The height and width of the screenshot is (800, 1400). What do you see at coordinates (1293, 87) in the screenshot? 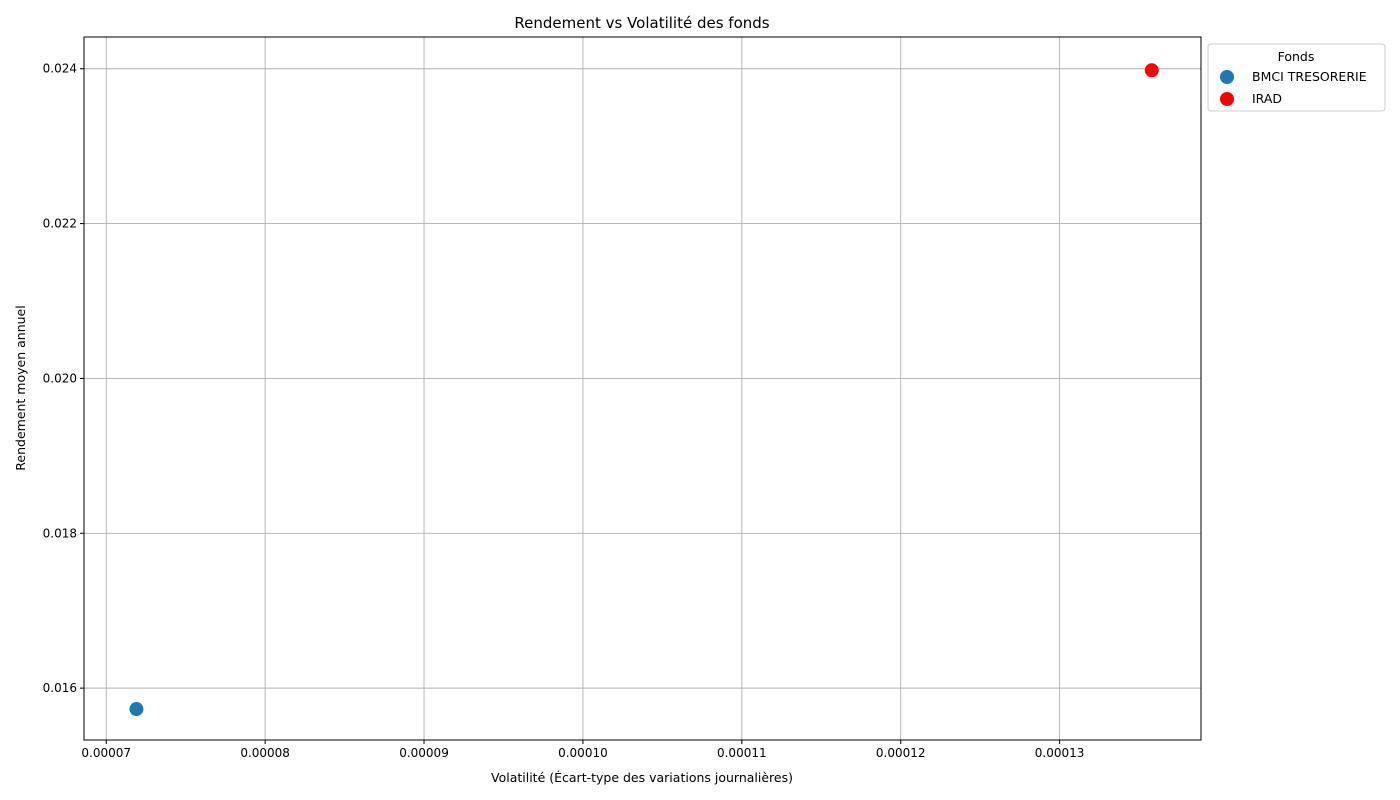
I see `legend-items: BMCI TRESORERIE IRAD` at bounding box center [1293, 87].